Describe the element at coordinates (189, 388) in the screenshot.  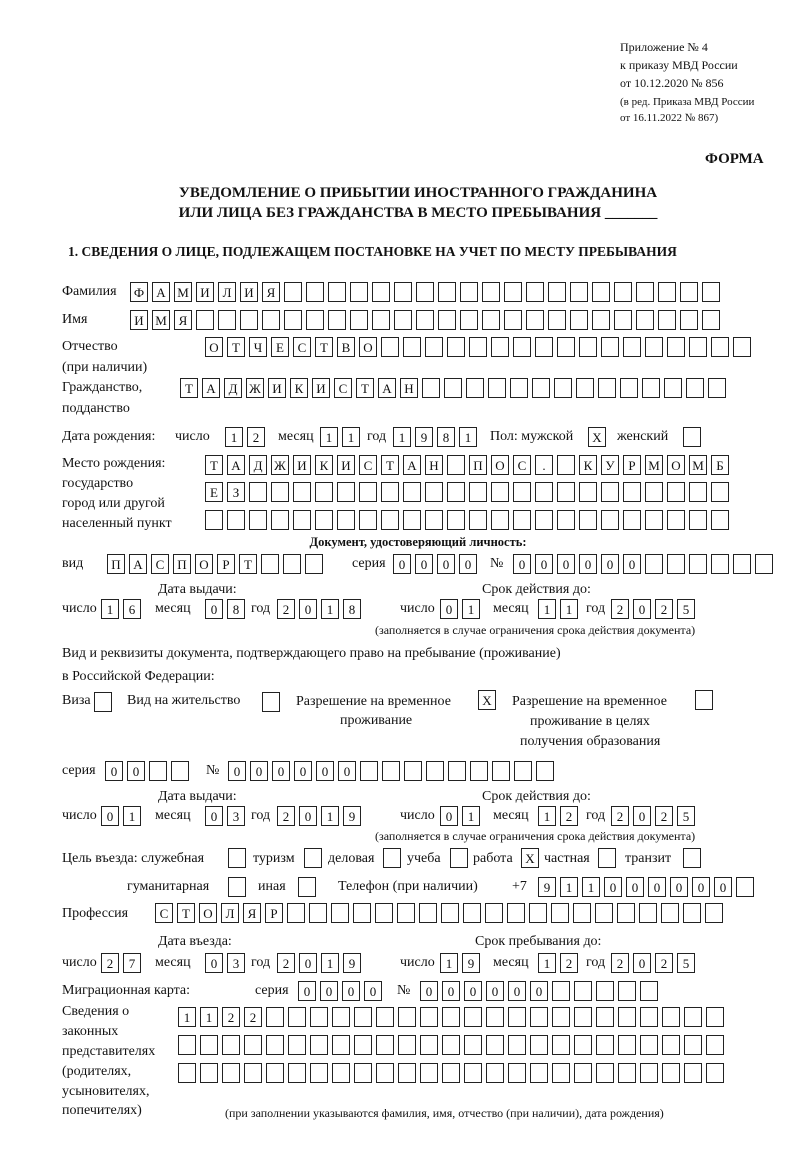
I see `input-cell: Т` at that location.